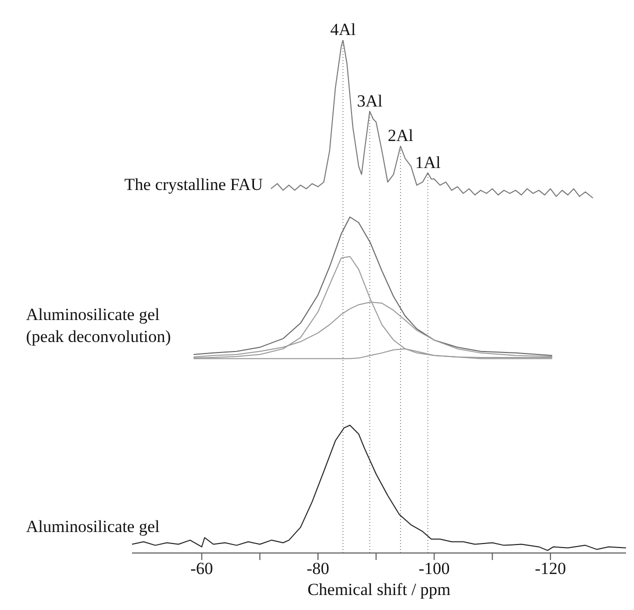 This screenshot has height=610, width=634. I want to click on x-tick-label: -100, so click(434, 568).